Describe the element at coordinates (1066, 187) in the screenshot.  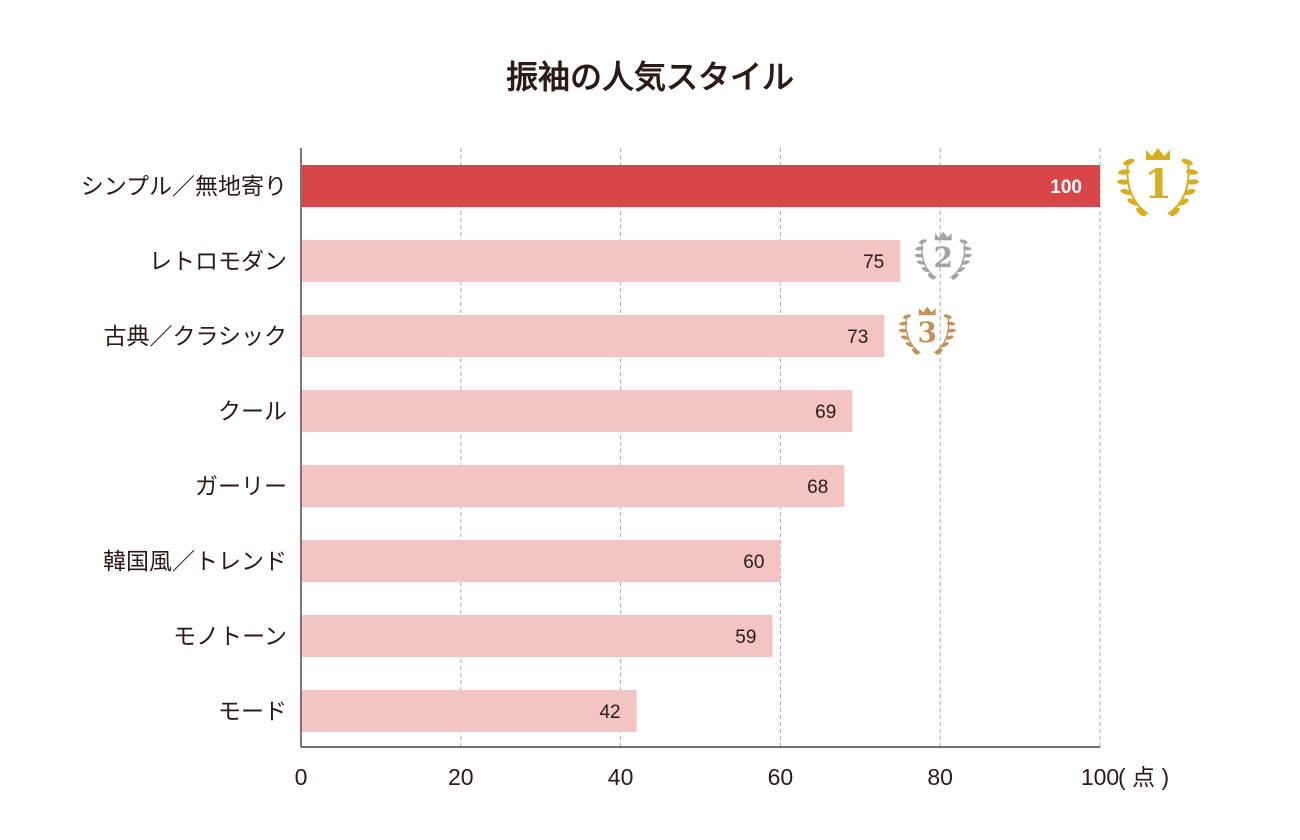
I see `data-label: 100` at that location.